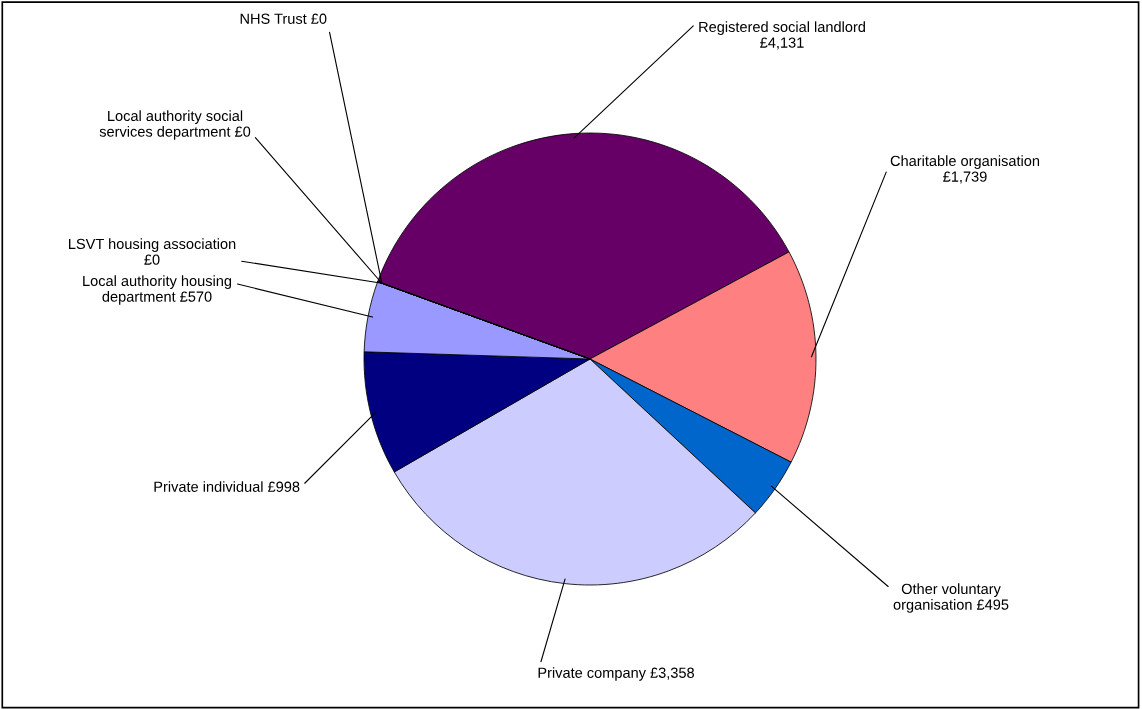 The height and width of the screenshot is (709, 1142). I want to click on data-label: £1,739, so click(965, 177).